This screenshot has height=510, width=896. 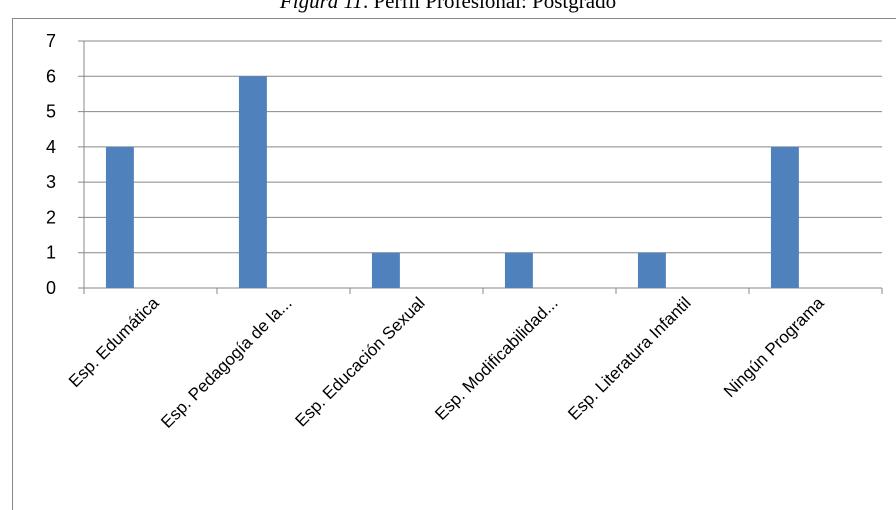 I want to click on chart-title: Figura 11. Perfil Profesional: Postgrado, so click(x=447, y=6).